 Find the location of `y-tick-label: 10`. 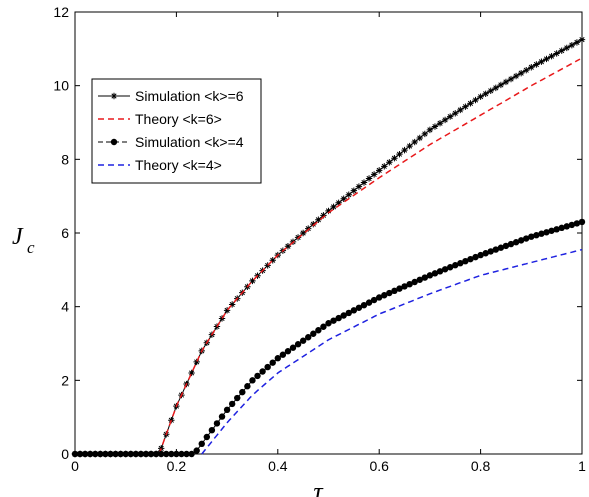

y-tick-label: 10 is located at coordinates (61, 86).